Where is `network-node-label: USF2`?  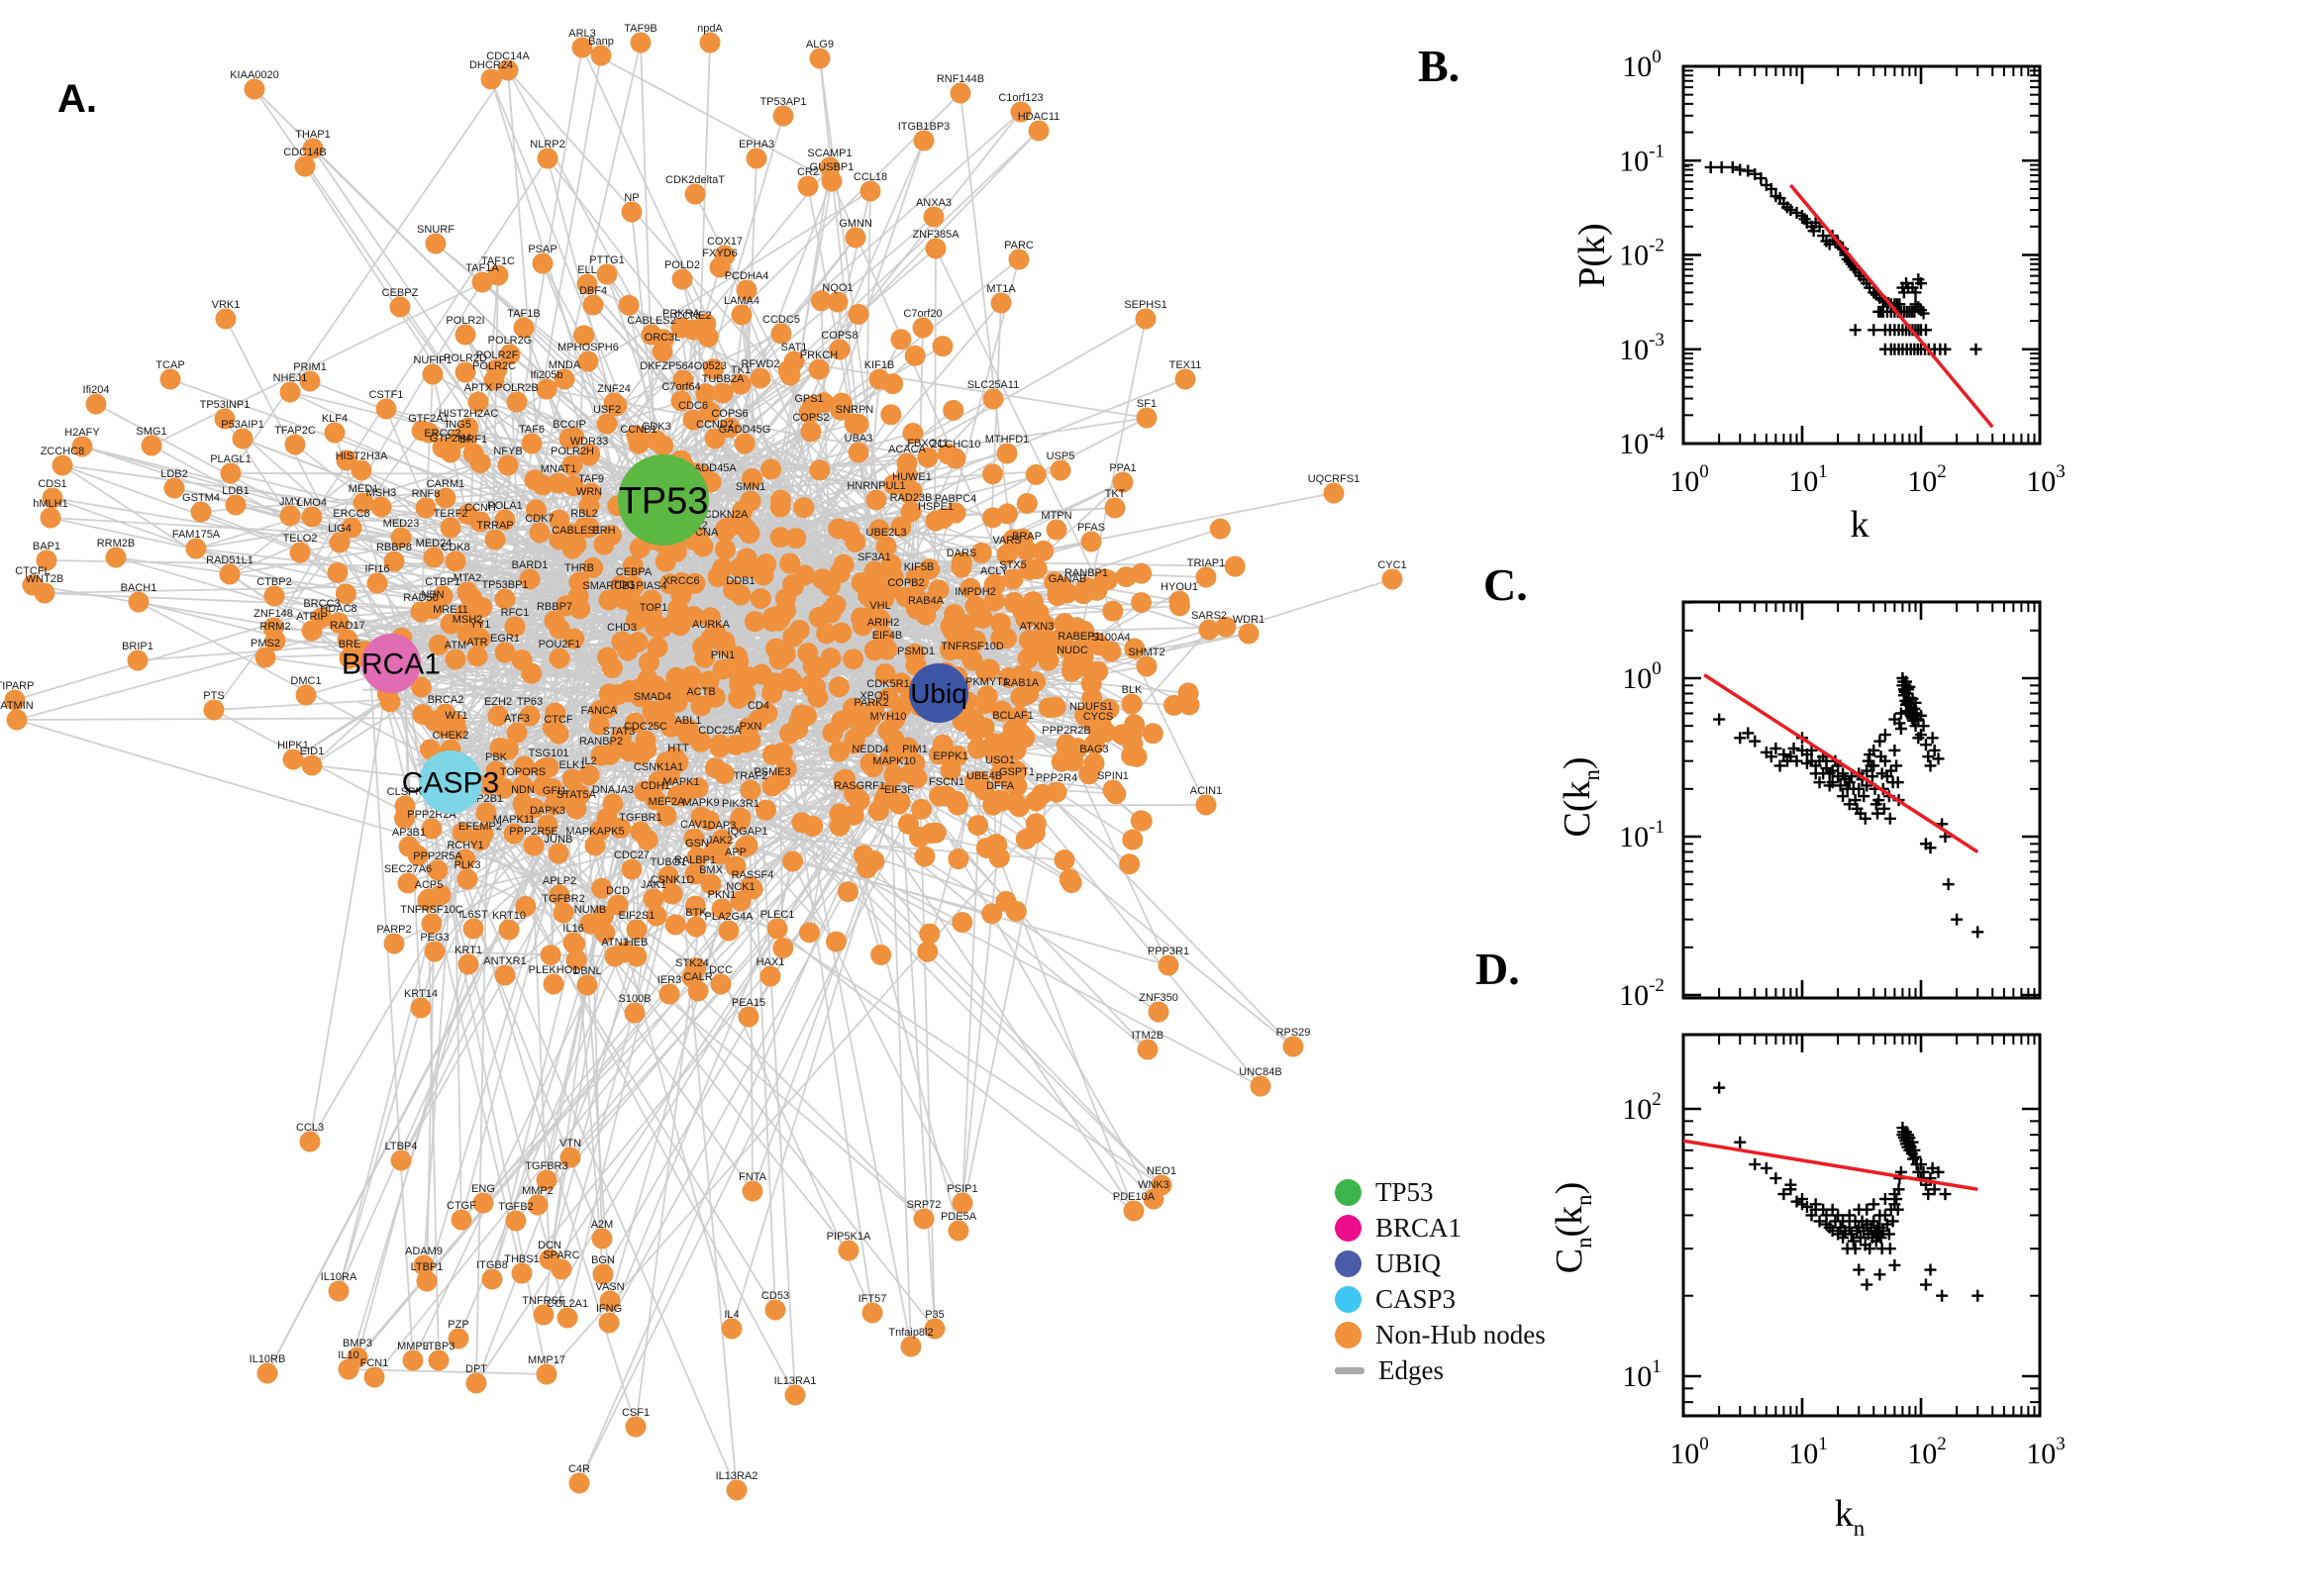 network-node-label: USF2 is located at coordinates (607, 410).